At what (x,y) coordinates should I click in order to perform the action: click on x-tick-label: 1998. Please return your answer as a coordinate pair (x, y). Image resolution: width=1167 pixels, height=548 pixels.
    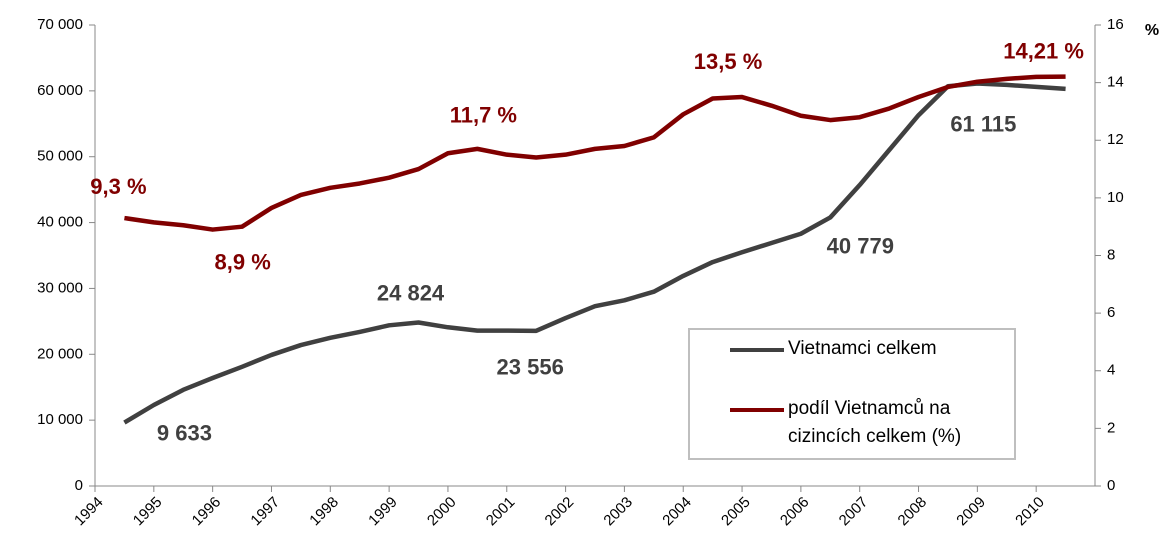
    Looking at the image, I should click on (324, 512).